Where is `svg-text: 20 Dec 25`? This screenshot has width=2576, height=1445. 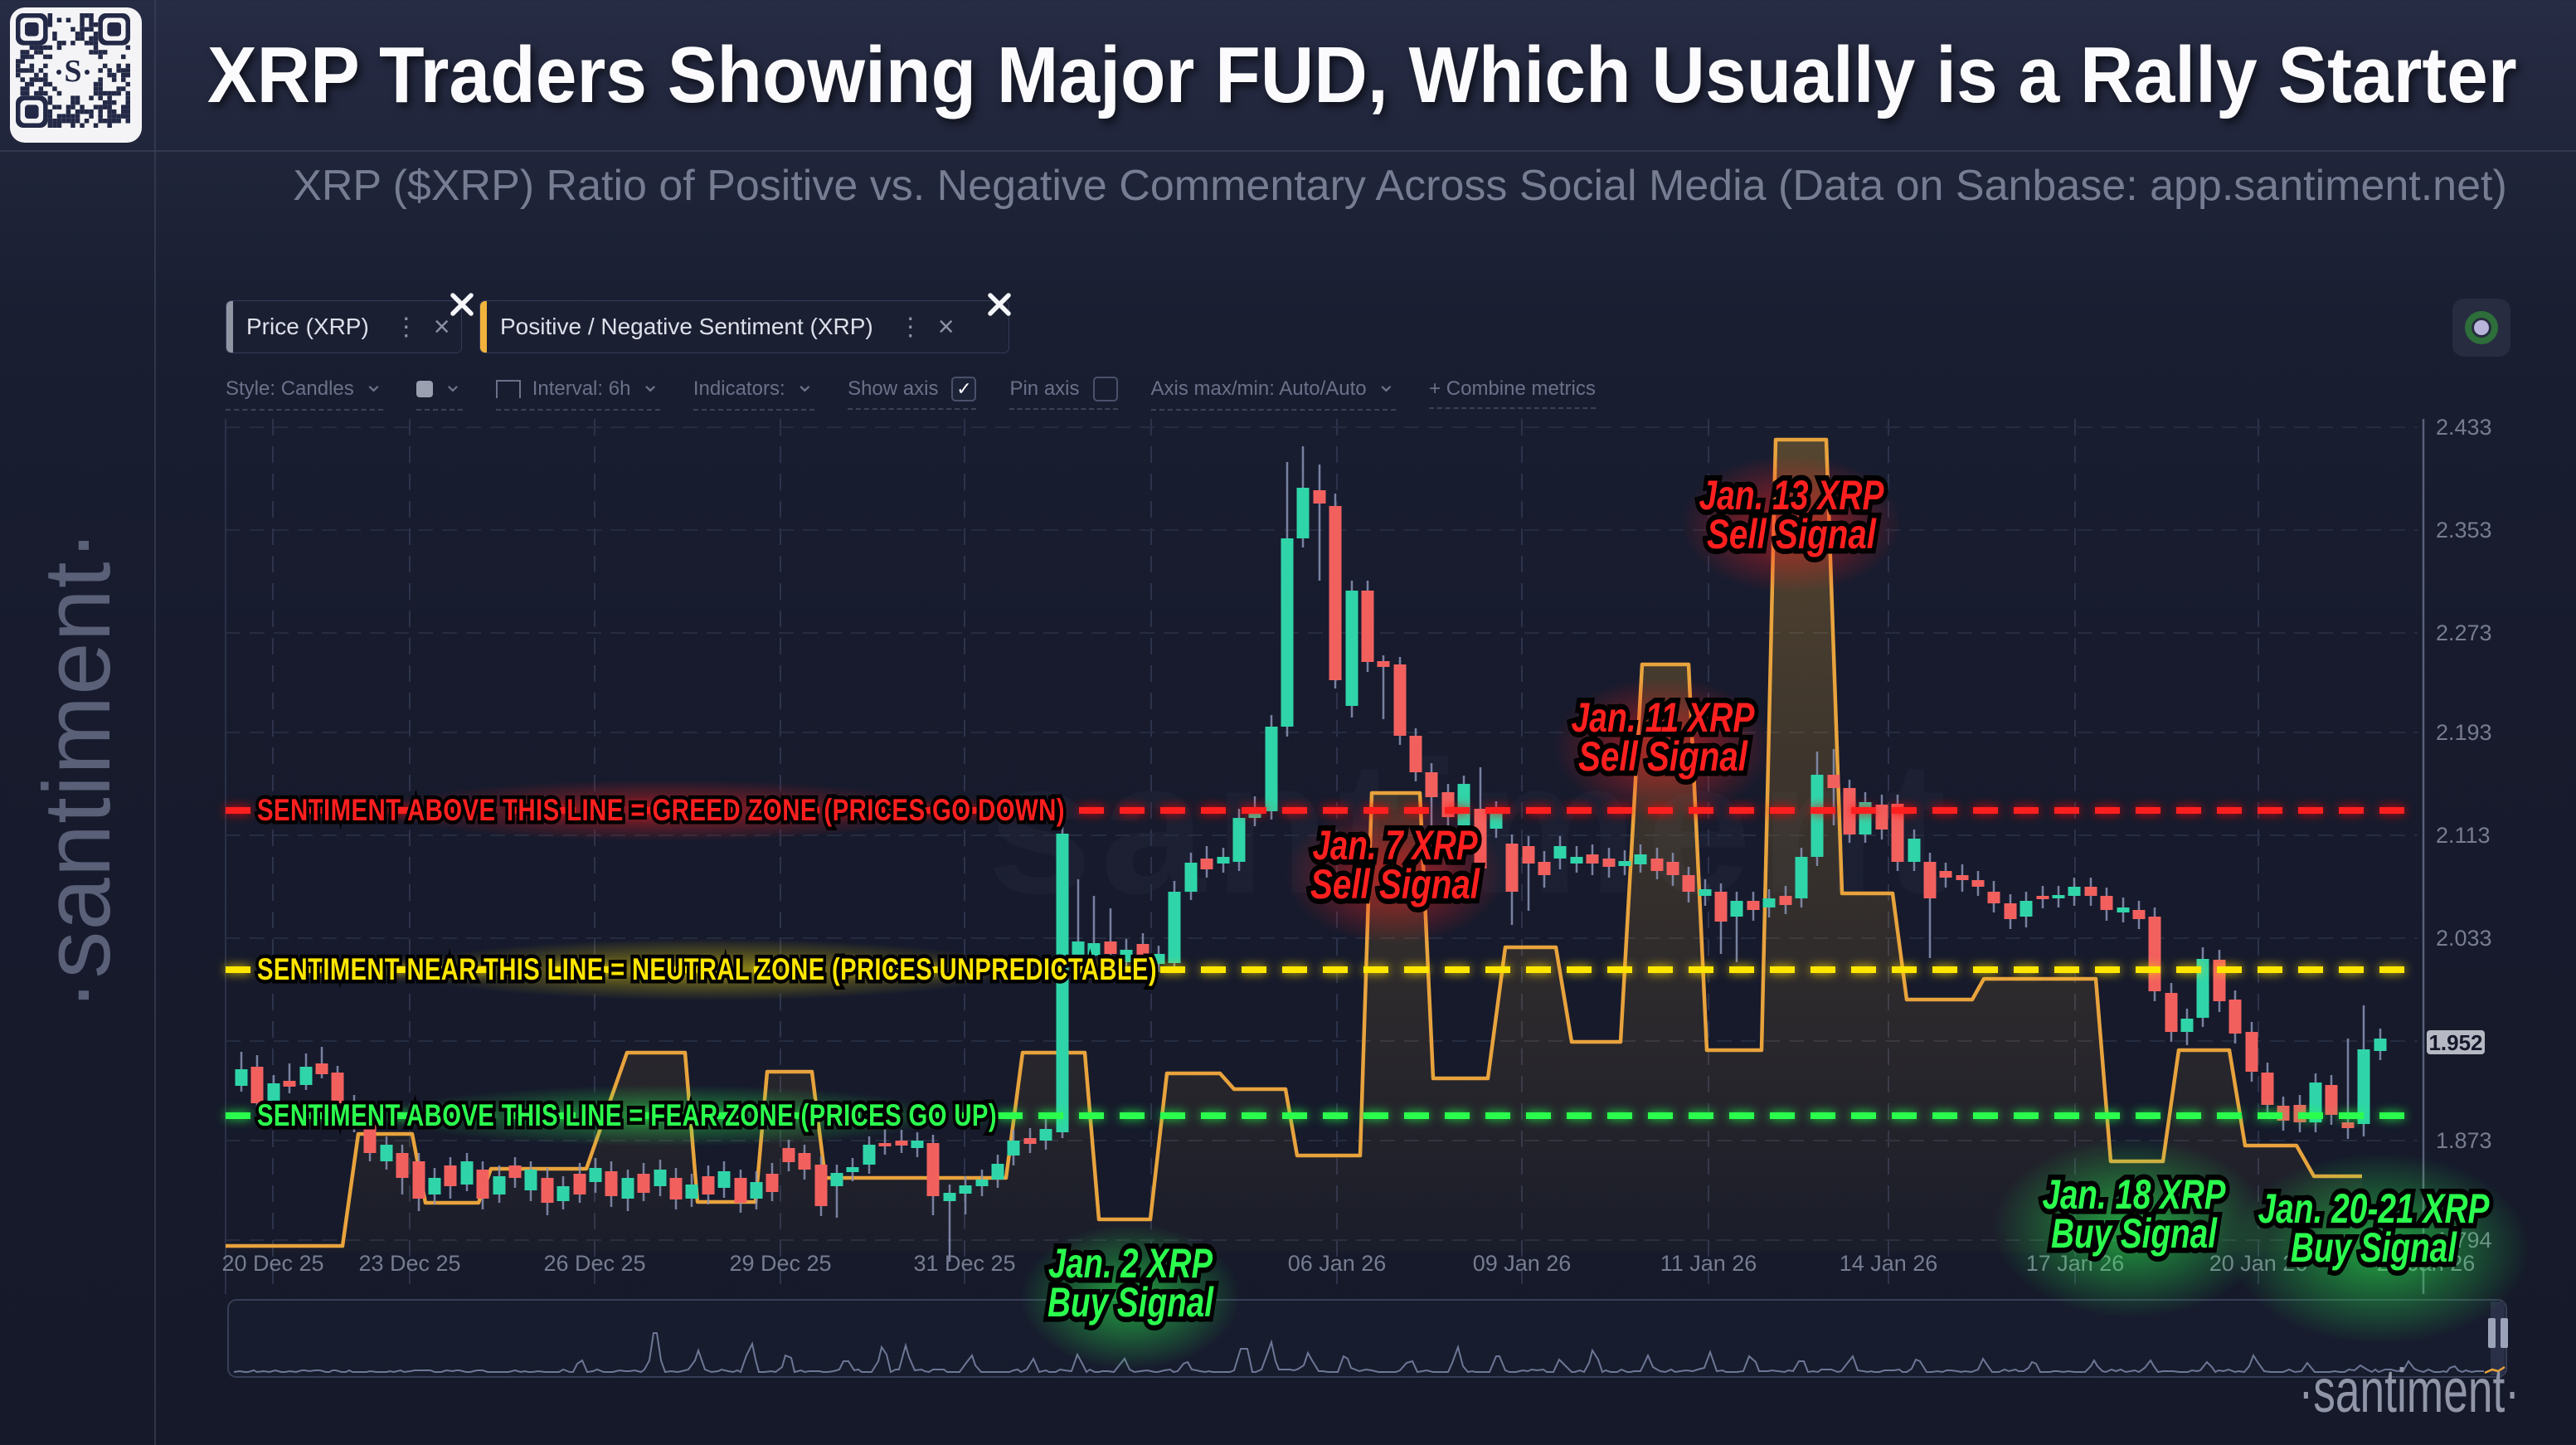
svg-text: 20 Dec 25 is located at coordinates (272, 1263).